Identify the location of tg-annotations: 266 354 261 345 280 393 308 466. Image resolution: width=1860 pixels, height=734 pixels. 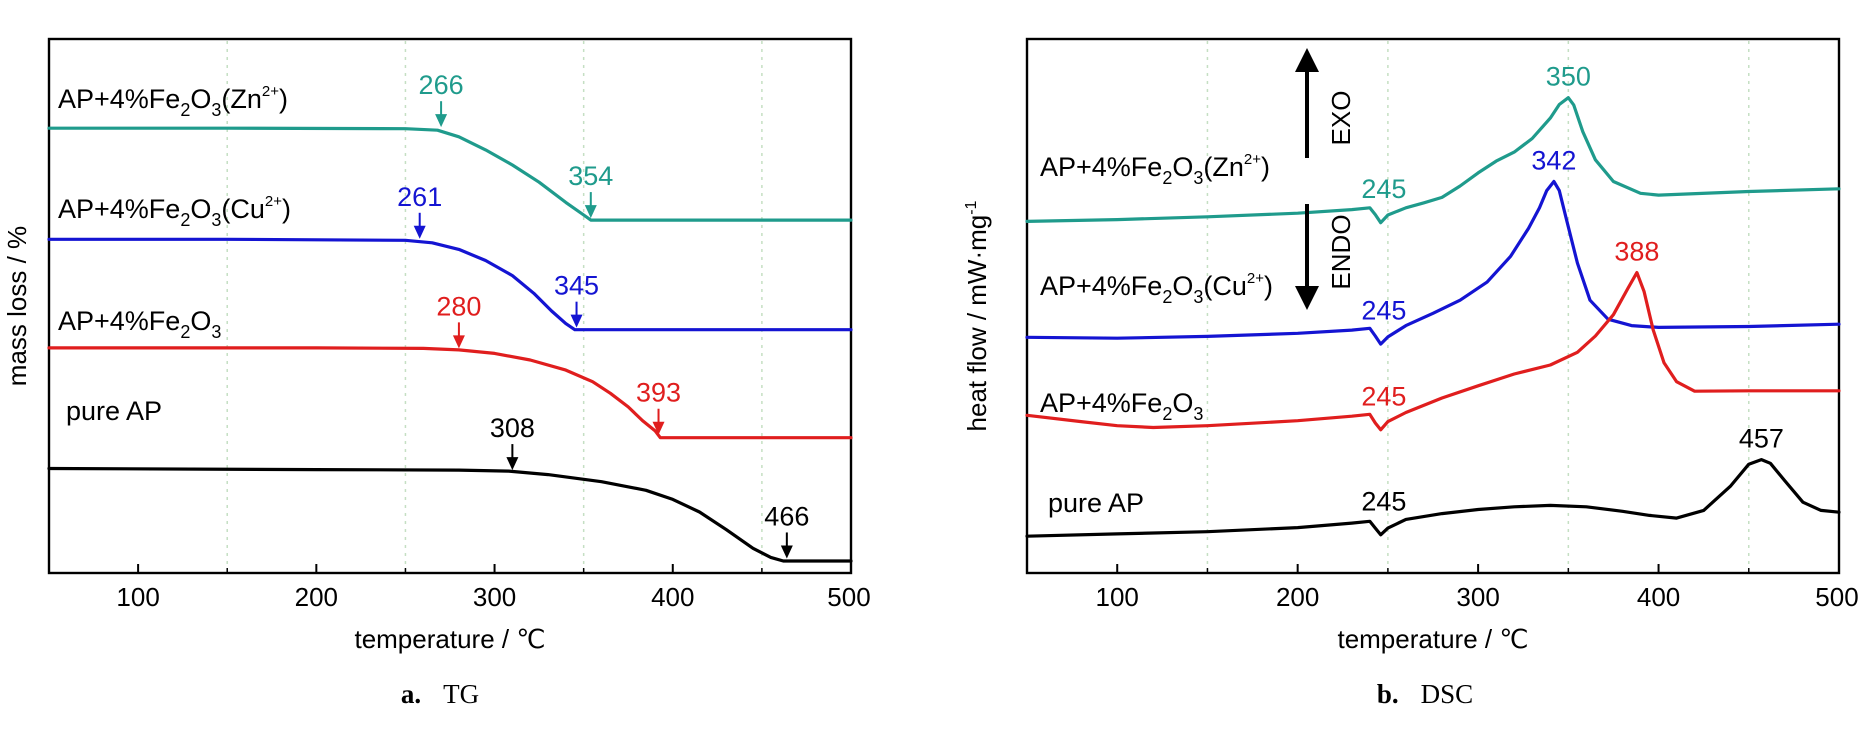
(603, 314).